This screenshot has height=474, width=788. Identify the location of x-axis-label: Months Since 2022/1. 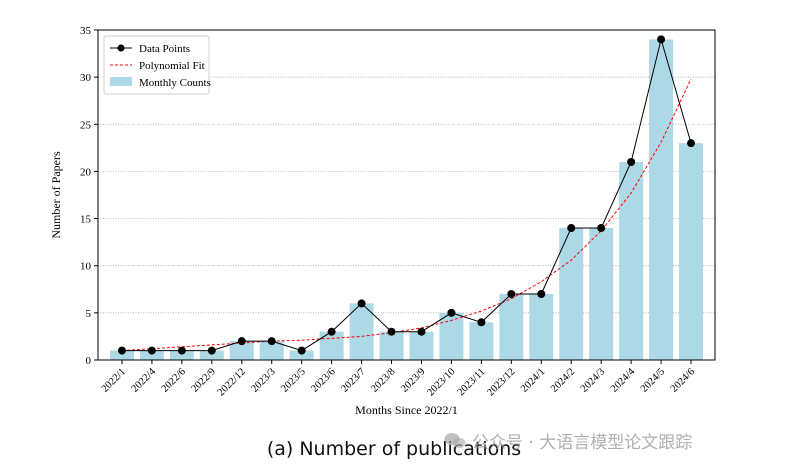
(406, 410).